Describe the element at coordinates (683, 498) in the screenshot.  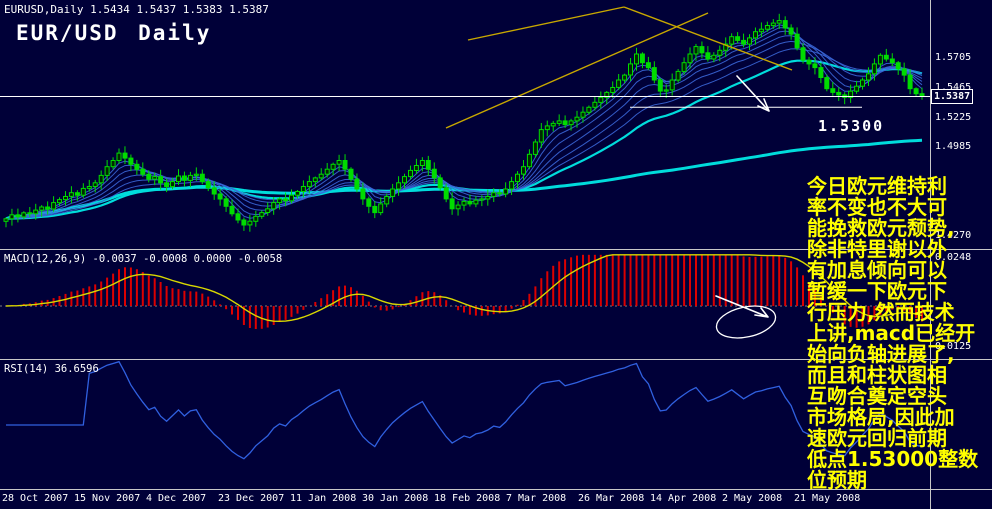
I see `date-axis-label: 14 Apr 2008` at that location.